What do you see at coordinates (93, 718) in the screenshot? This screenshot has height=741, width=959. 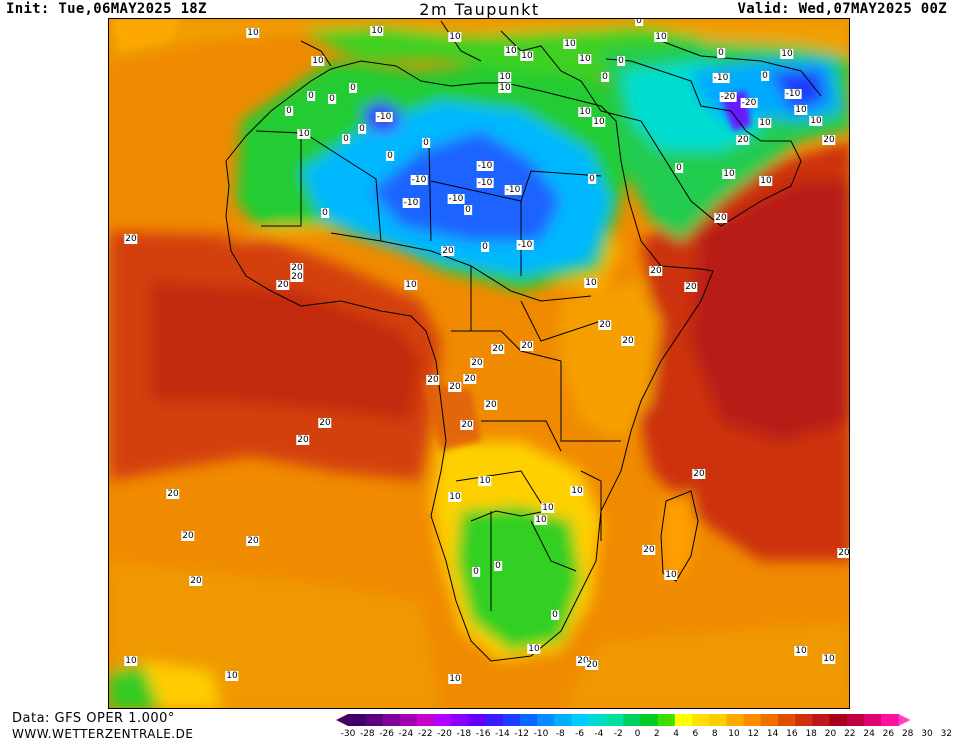 I see `data-source-label: Data: GFS OPER 1.000°` at bounding box center [93, 718].